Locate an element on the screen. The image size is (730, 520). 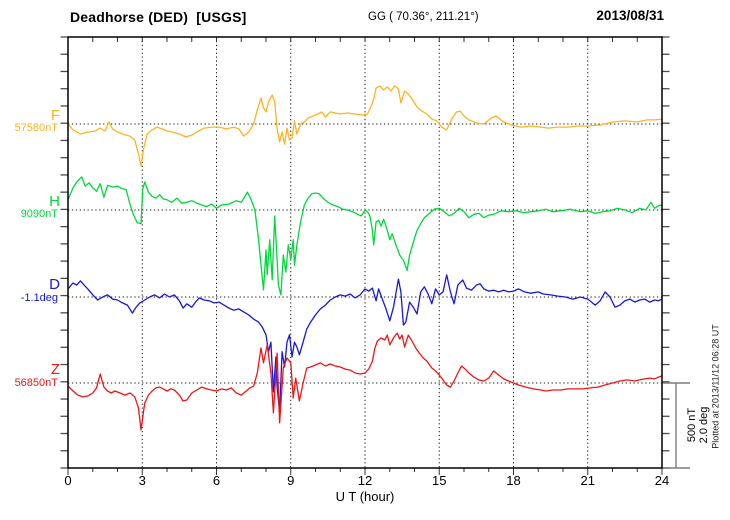
channel-baseline-d: -1.1deg is located at coordinates (39, 298).